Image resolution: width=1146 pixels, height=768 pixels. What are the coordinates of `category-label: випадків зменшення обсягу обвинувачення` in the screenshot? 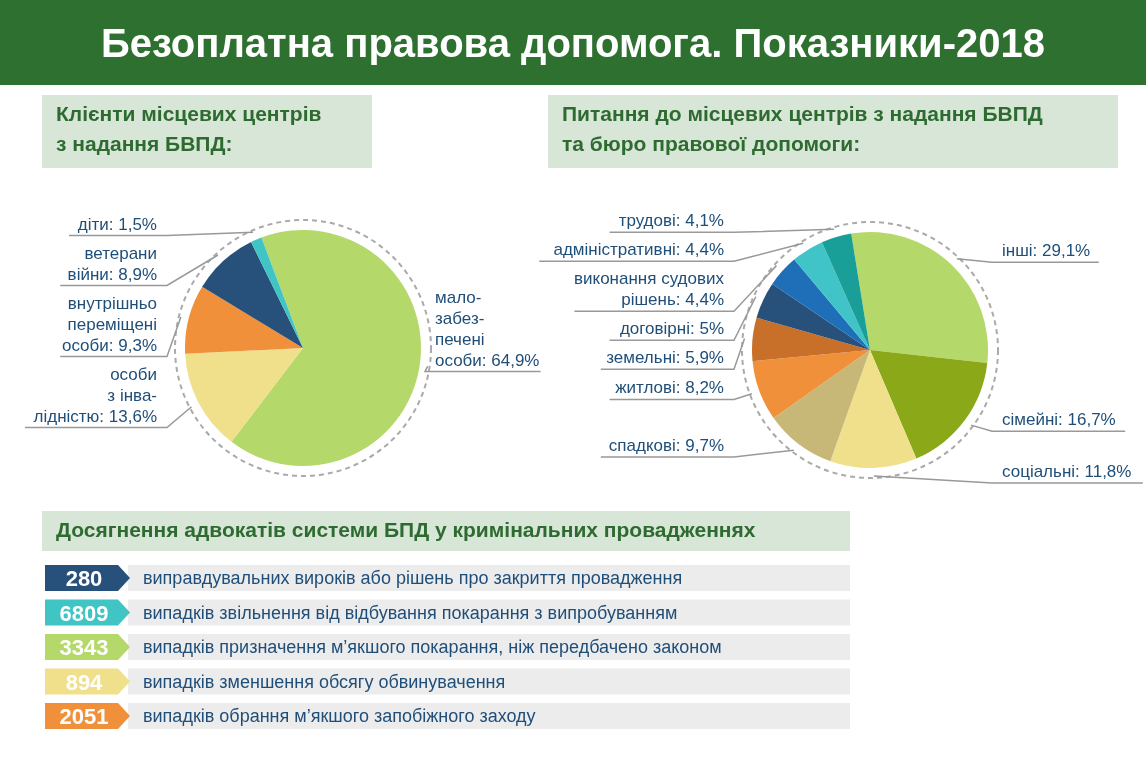 It's located at (324, 681).